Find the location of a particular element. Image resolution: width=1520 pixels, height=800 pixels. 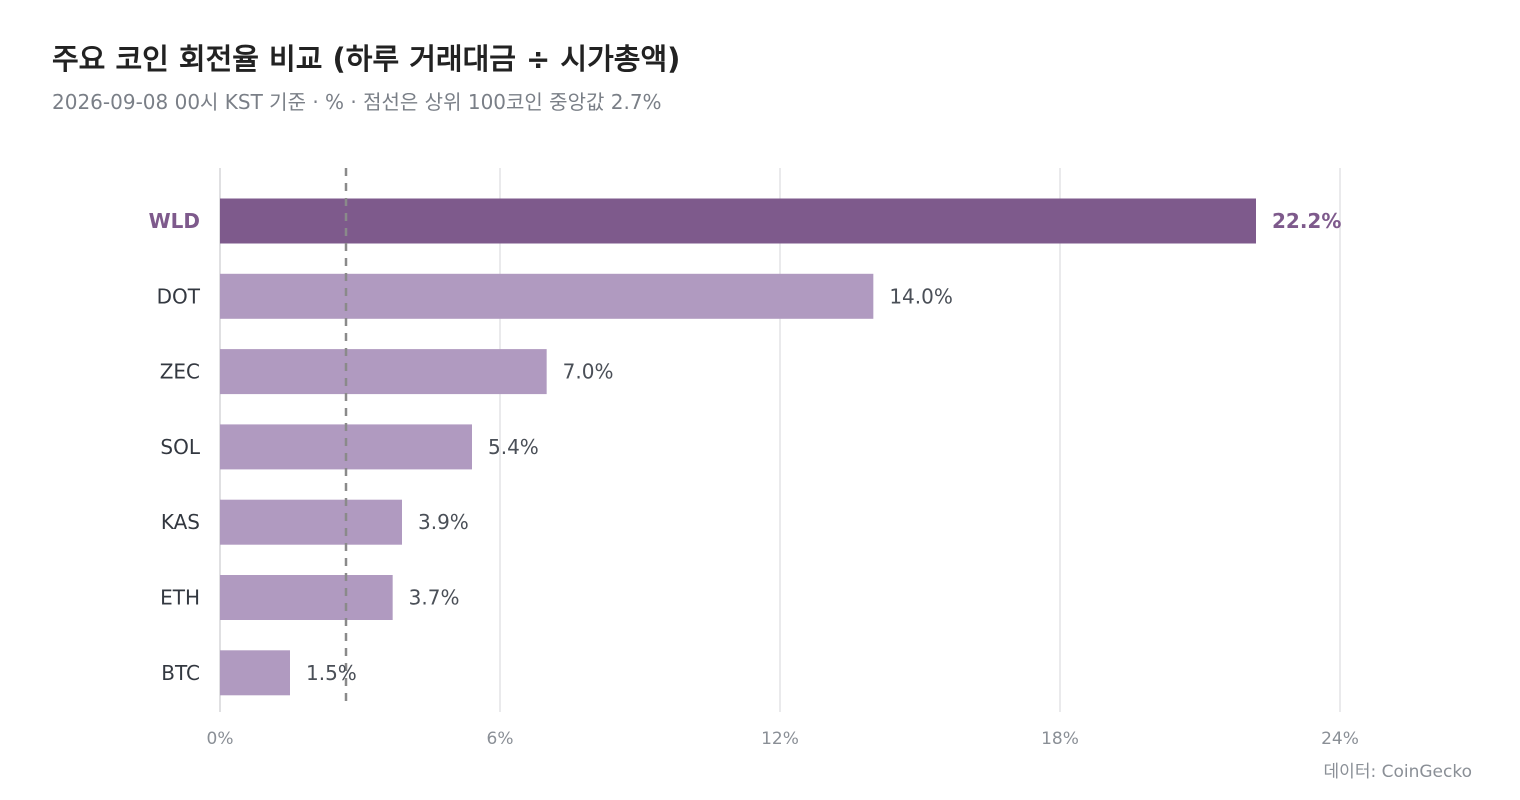

category-label-btc: BTC is located at coordinates (180, 673).